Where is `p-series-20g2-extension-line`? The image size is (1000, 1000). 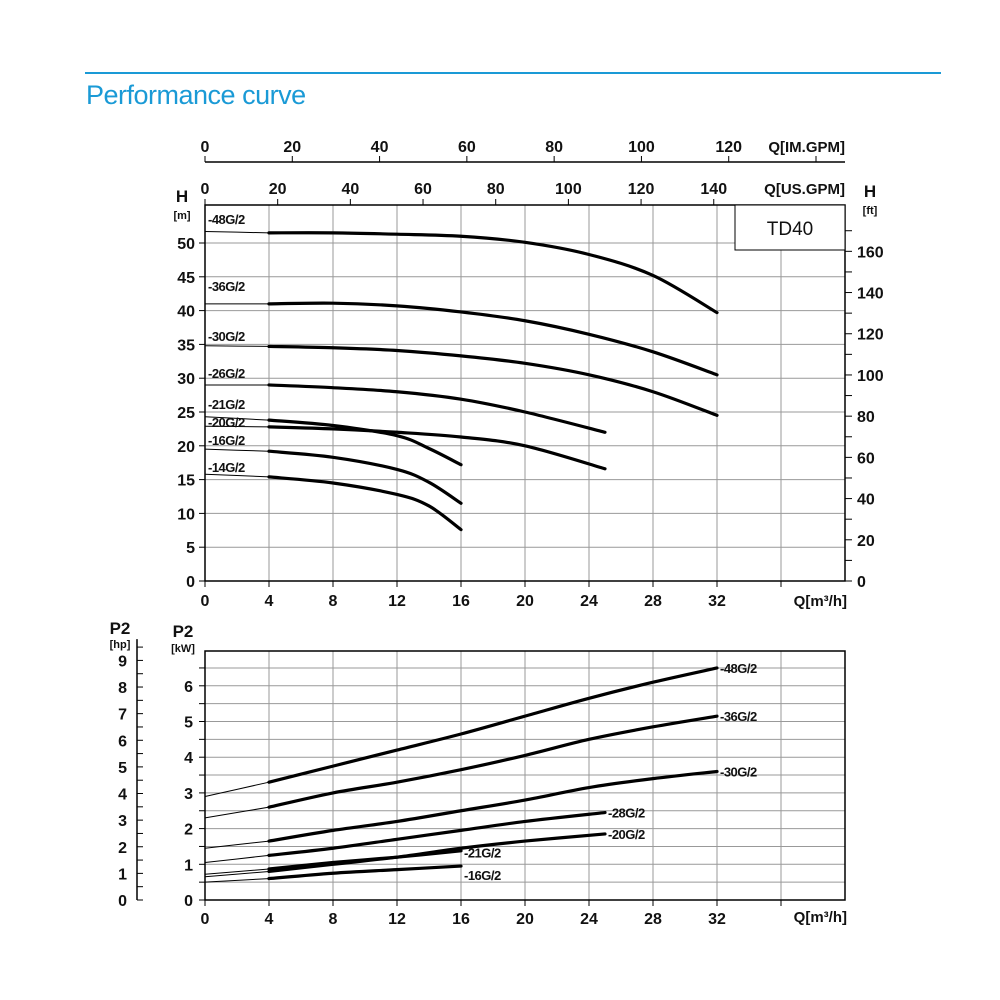
p-series-20g2-extension-line is located at coordinates (237, 874).